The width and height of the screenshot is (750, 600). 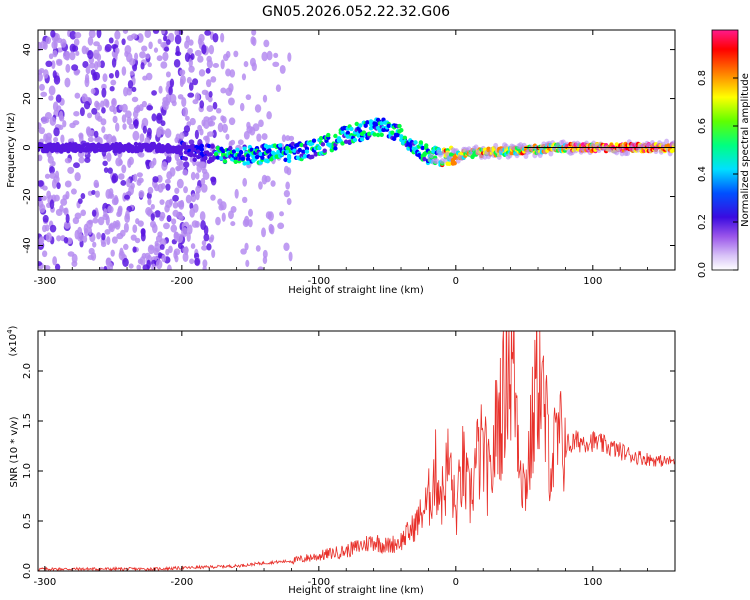 What do you see at coordinates (318, 281) in the screenshot?
I see `top-xtick-label: -100` at bounding box center [318, 281].